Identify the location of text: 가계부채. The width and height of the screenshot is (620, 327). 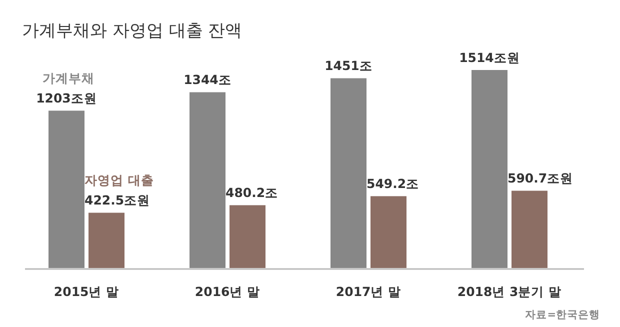
(68, 78).